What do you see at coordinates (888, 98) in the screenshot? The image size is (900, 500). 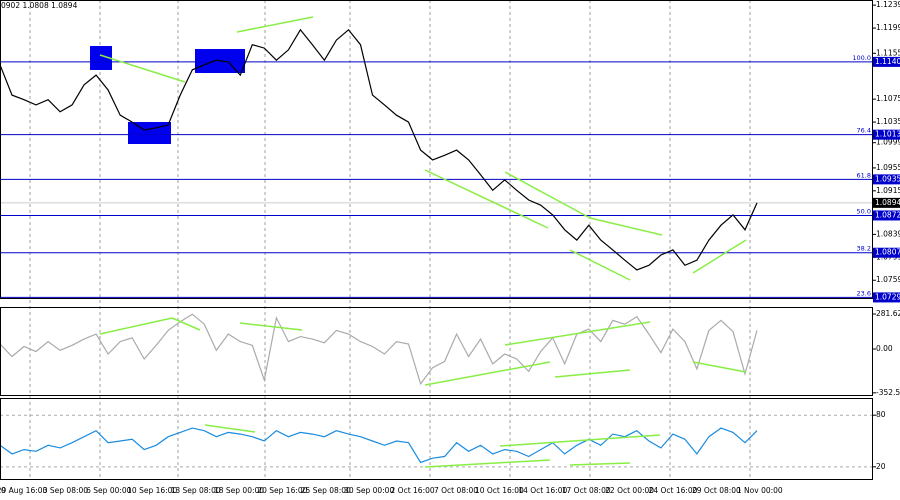 I see `y-tick-label: 1.1075` at bounding box center [888, 98].